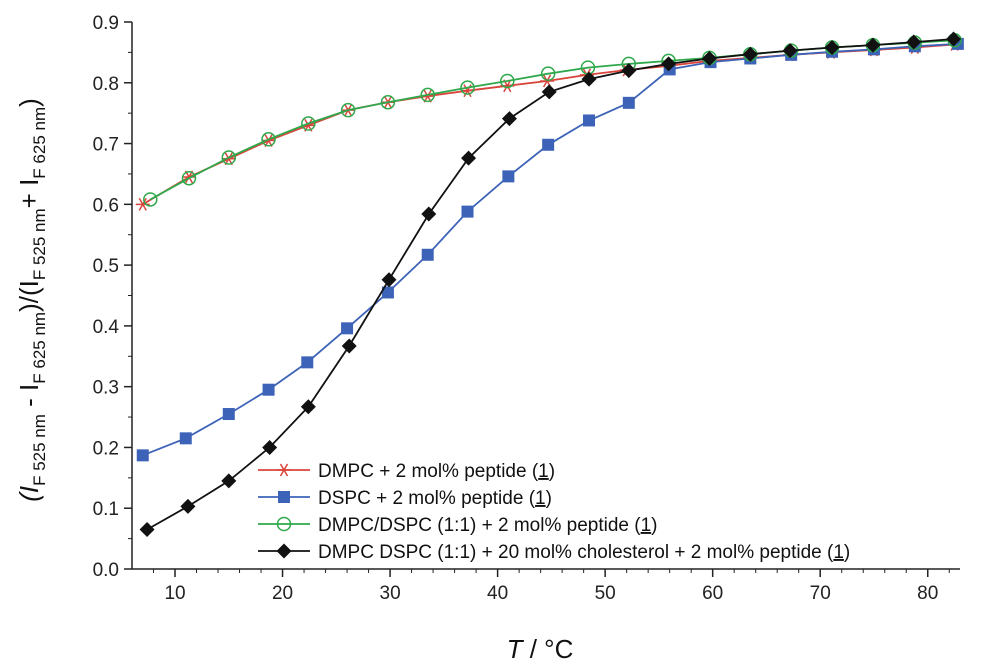 Image resolution: width=1001 pixels, height=664 pixels. Describe the element at coordinates (497, 593) in the screenshot. I see `x-tick-label: 40` at that location.